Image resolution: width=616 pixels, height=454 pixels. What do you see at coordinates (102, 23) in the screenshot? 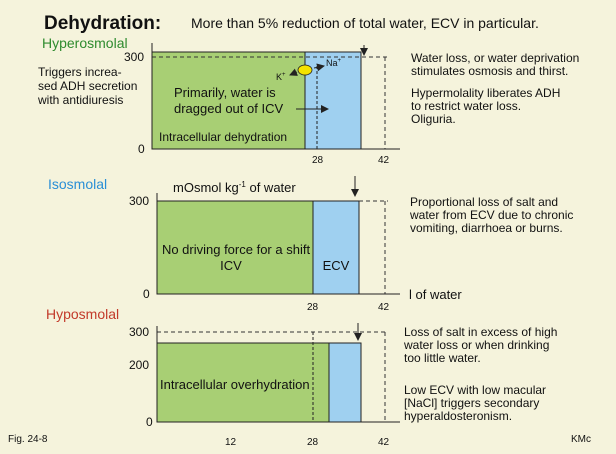
I see `page-title: Dehydration:` at bounding box center [102, 23].